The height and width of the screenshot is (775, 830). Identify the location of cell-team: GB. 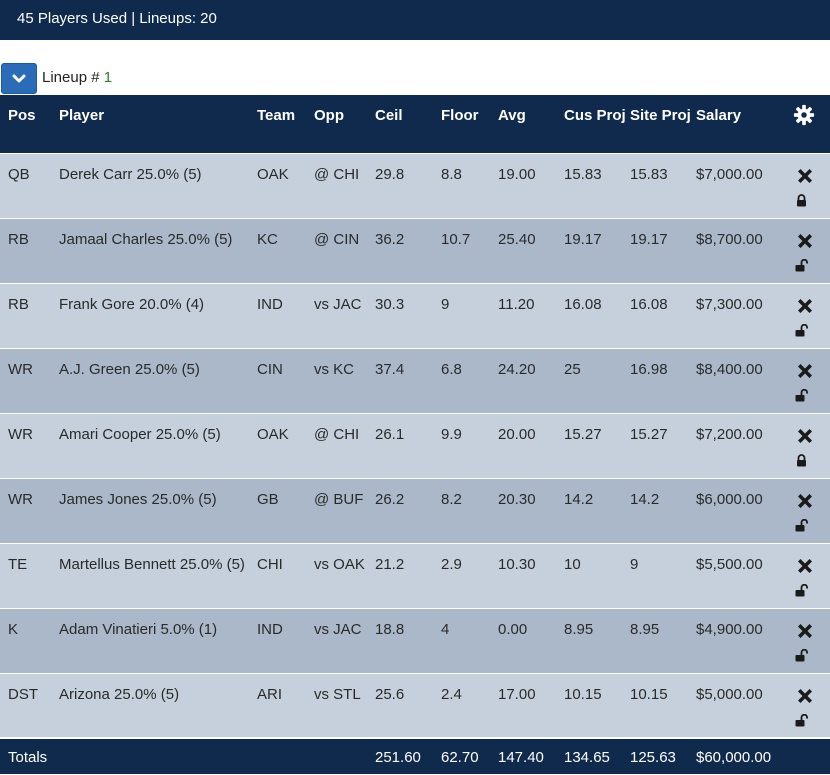
(285, 510).